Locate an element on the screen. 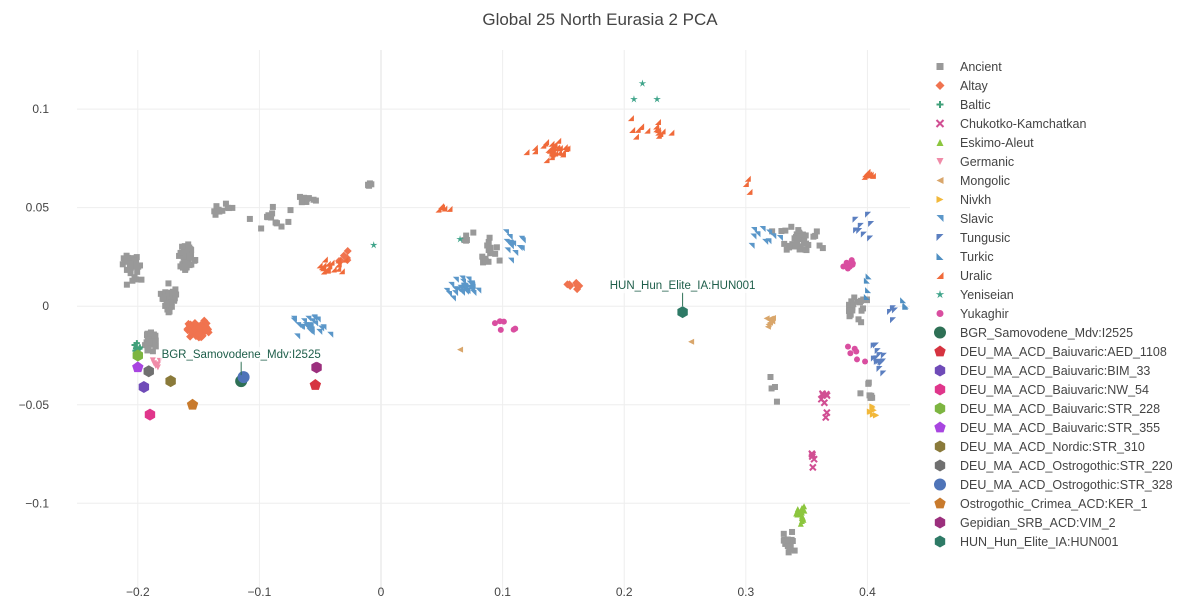  legend-item: Gepidian_SRB_ACD:VIM_2 is located at coordinates (1051, 522).